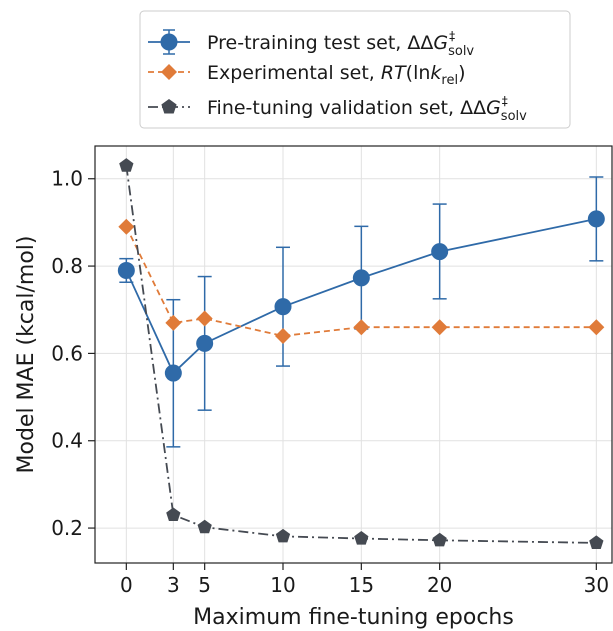 This screenshot has width=613, height=631. What do you see at coordinates (26, 355) in the screenshot?
I see `y-axis-label: Model MAE (kcal/mol)` at bounding box center [26, 355].